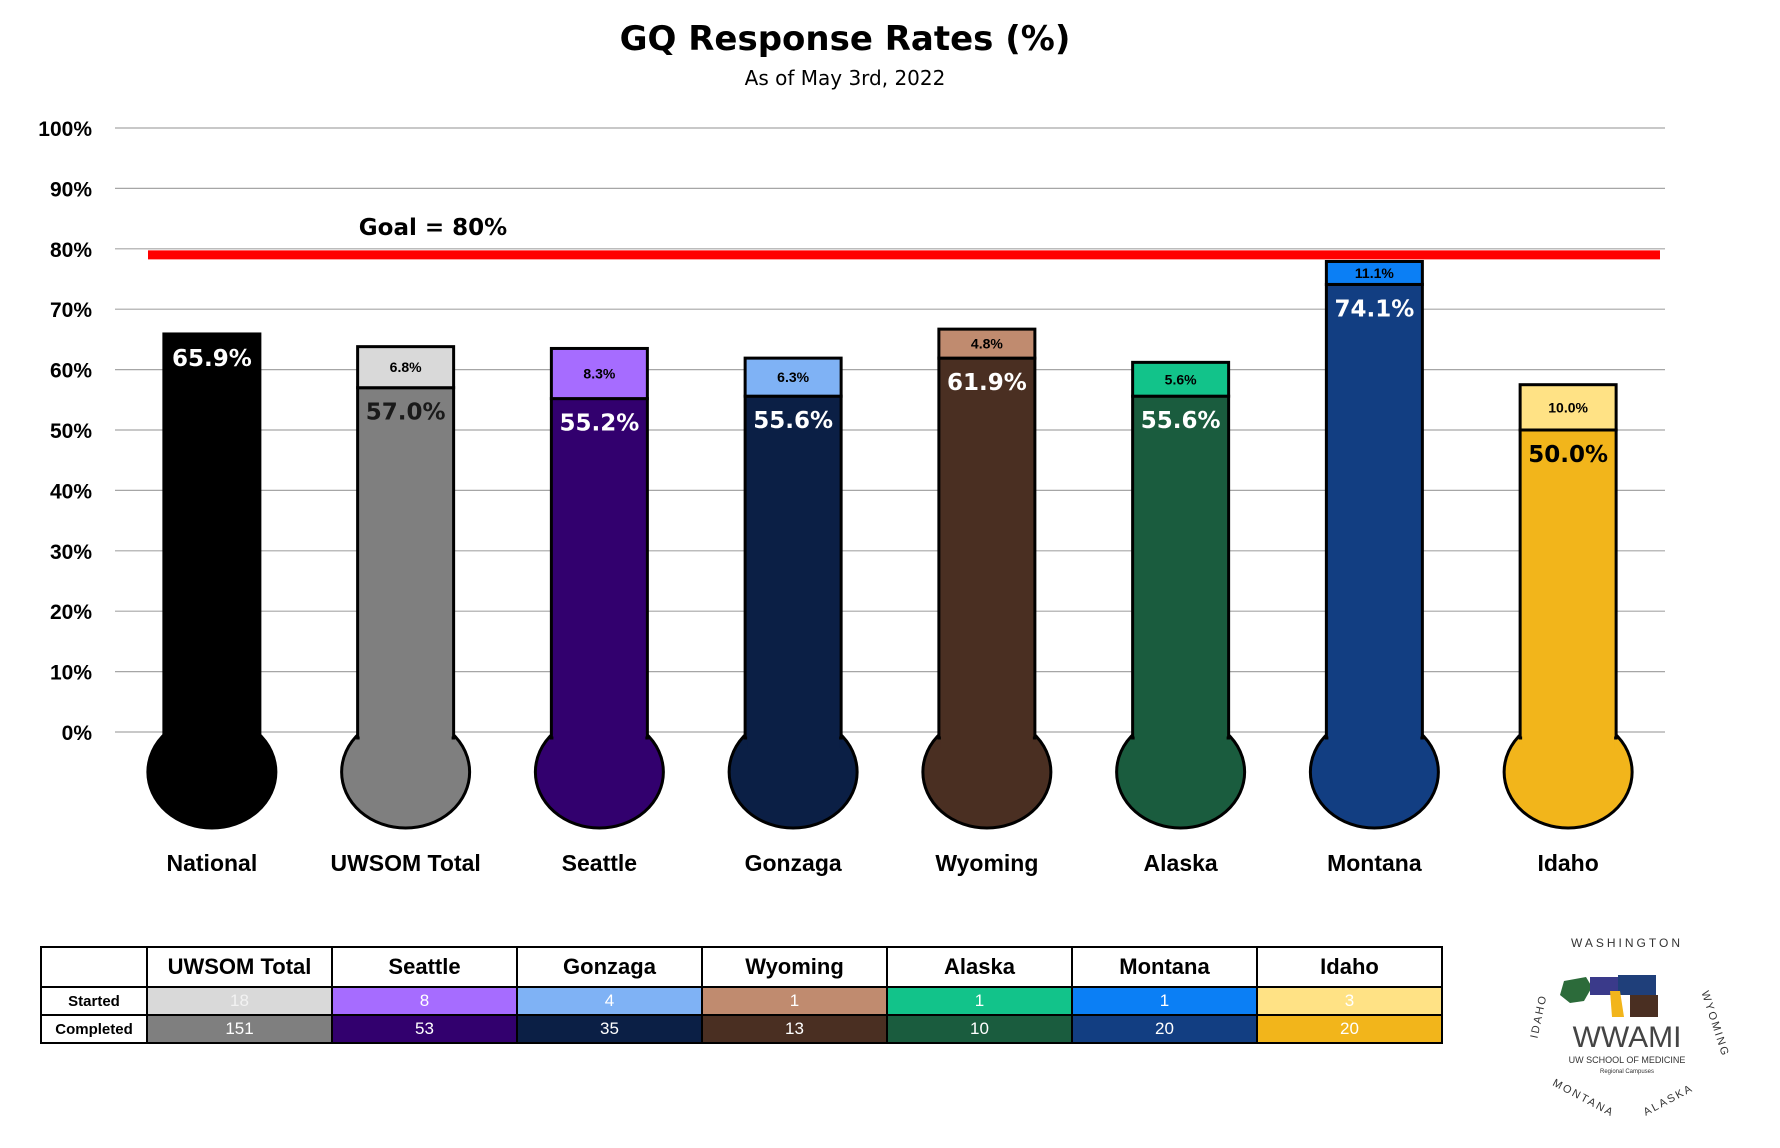 This screenshot has width=1780, height=1148. I want to click on y-tick-label: 40%, so click(71, 491).